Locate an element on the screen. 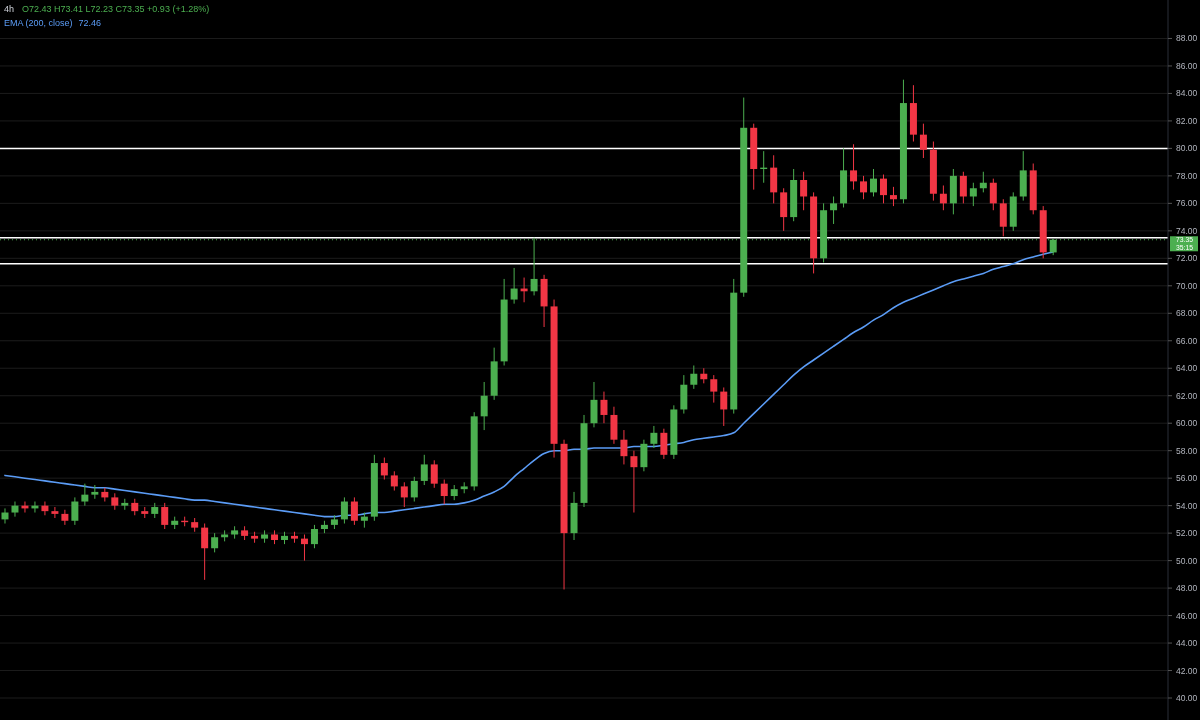  y-tick-label: 62.00 is located at coordinates (1187, 395).